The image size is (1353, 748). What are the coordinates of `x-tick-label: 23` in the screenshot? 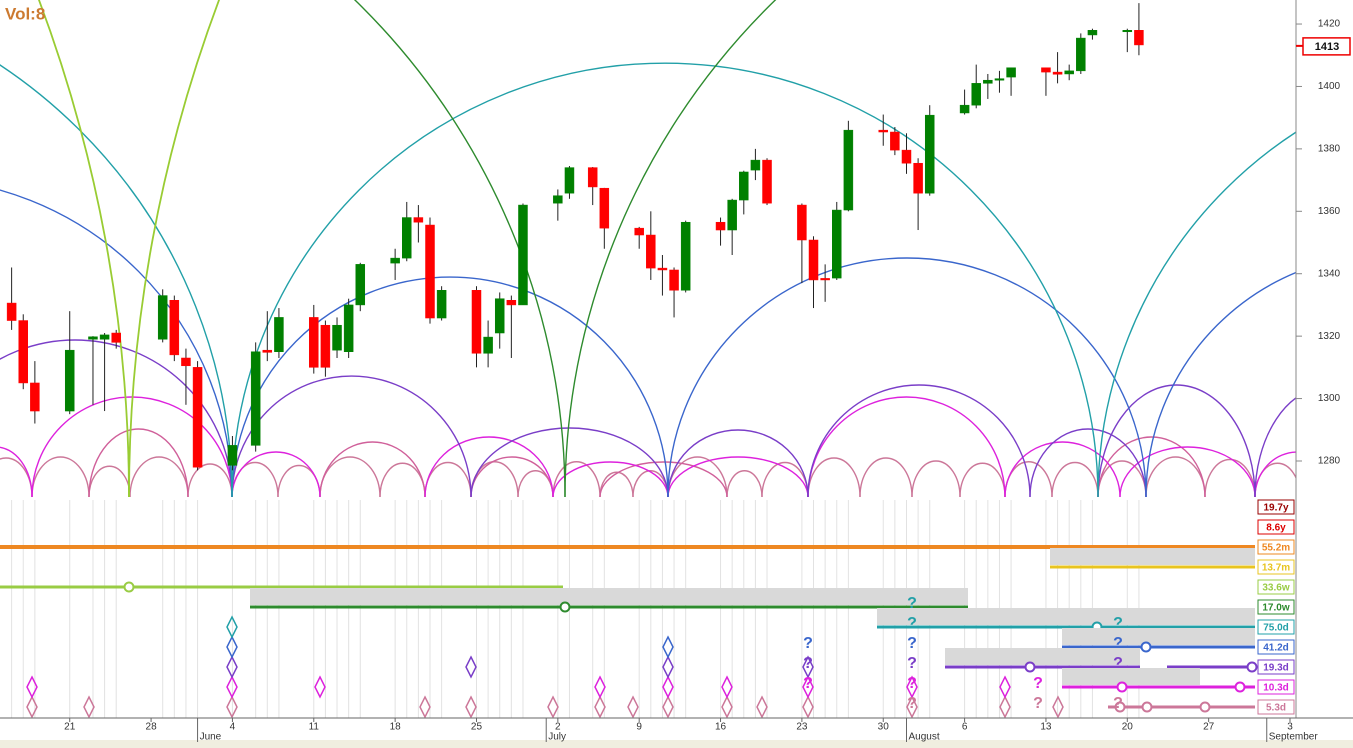 It's located at (802, 727).